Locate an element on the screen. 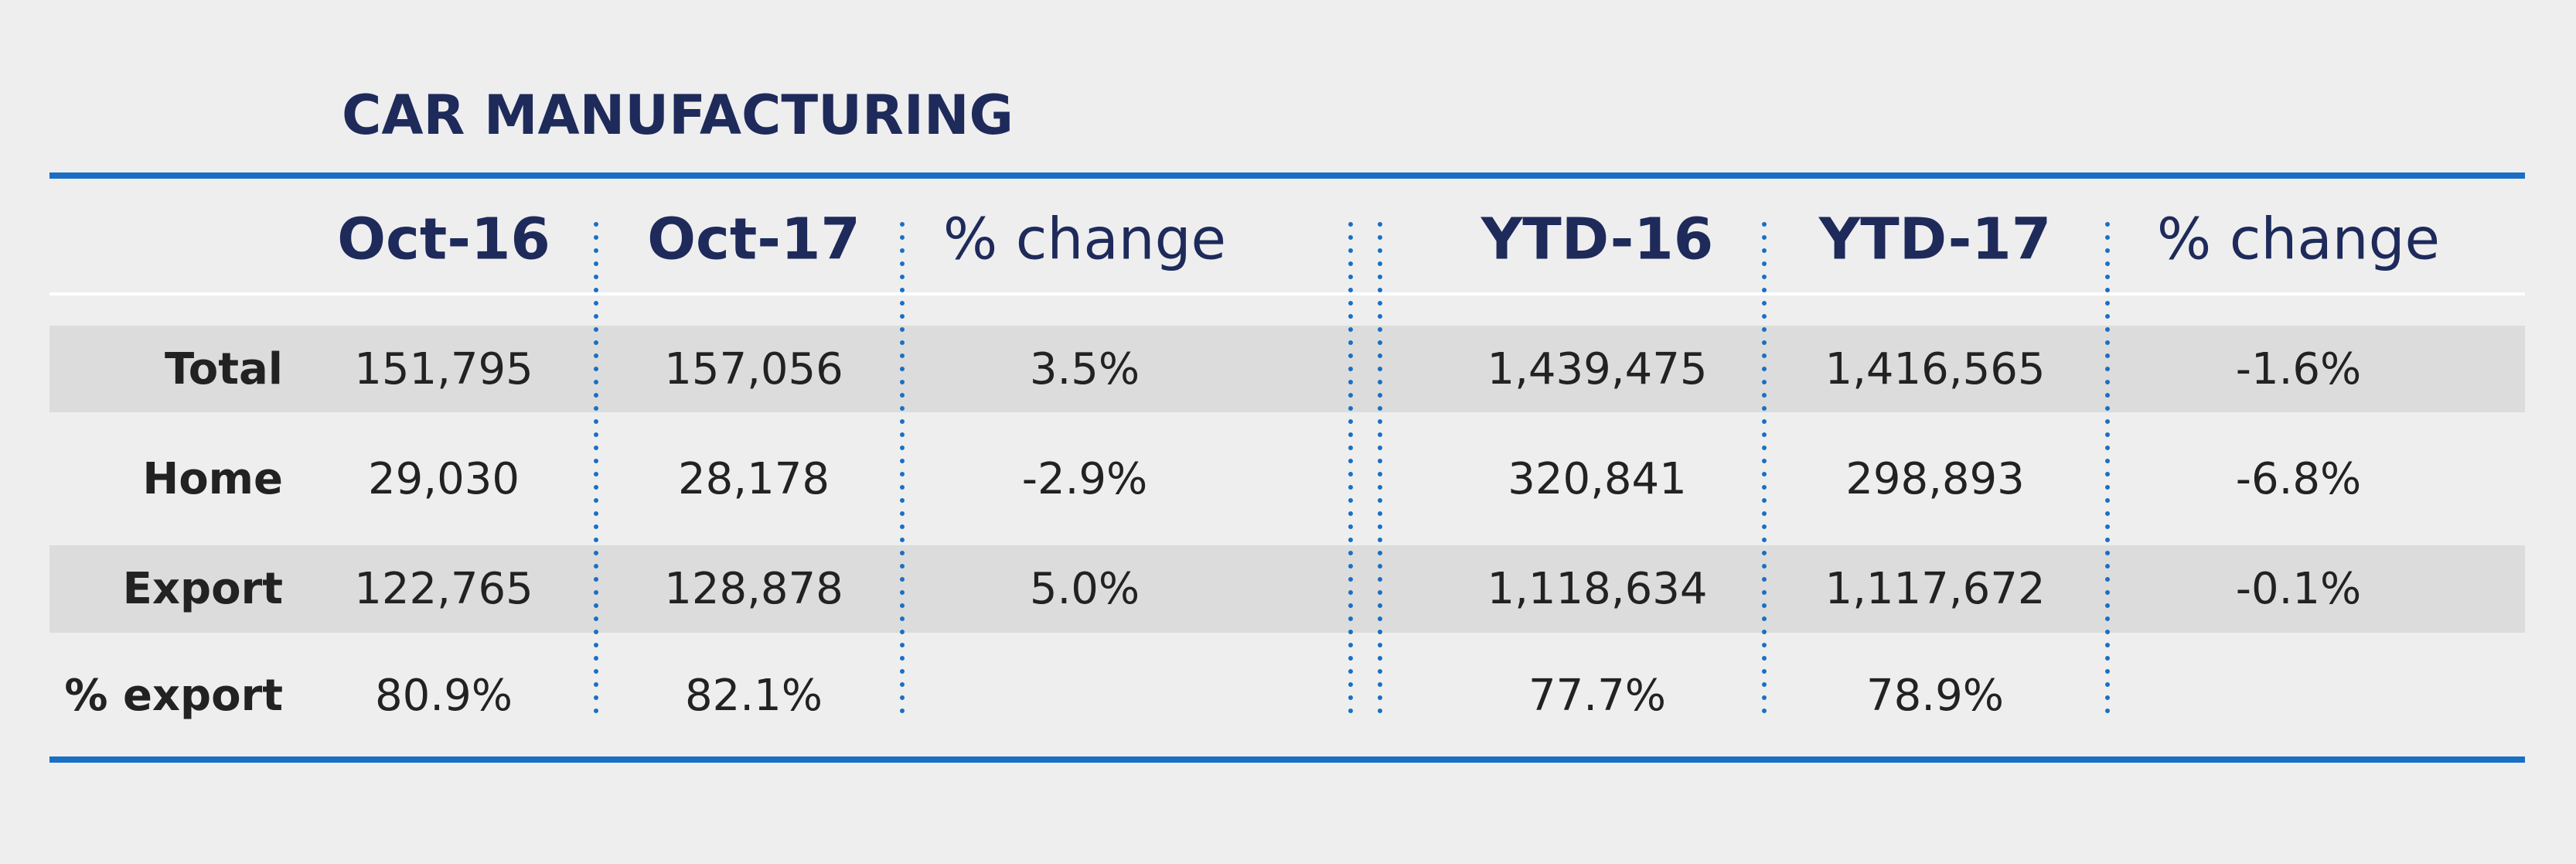  cell: 1,117,672 is located at coordinates (1935, 589).